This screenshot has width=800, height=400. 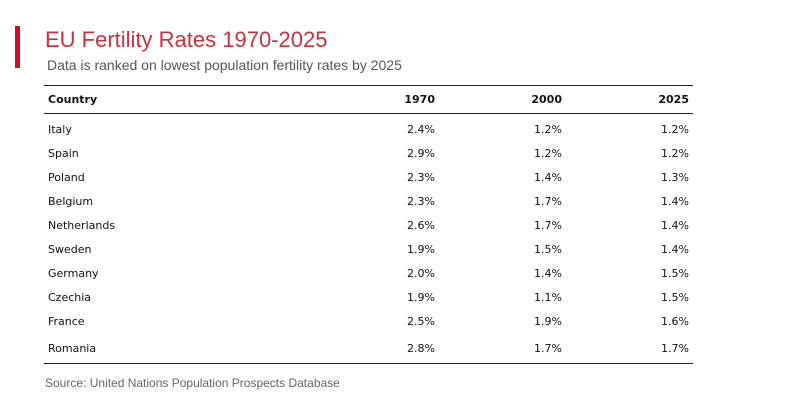 What do you see at coordinates (66, 321) in the screenshot?
I see `cell-country: France` at bounding box center [66, 321].